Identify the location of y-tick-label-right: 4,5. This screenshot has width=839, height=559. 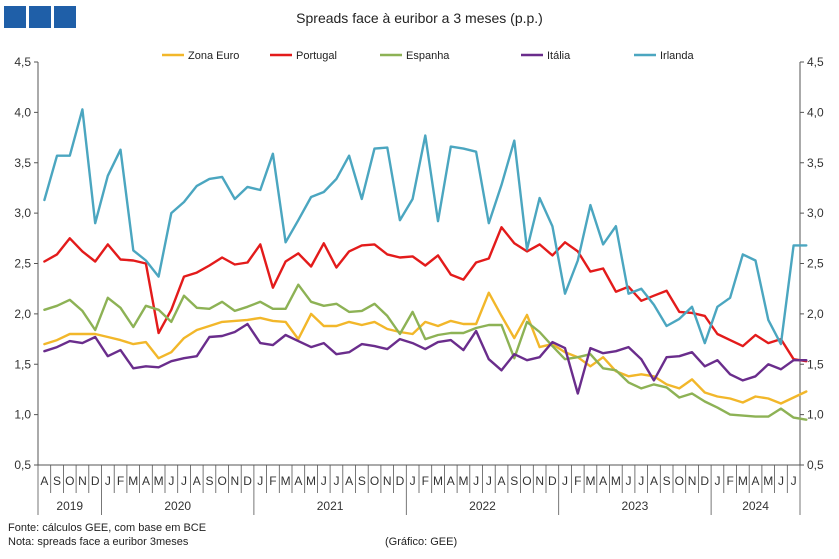
(815, 62).